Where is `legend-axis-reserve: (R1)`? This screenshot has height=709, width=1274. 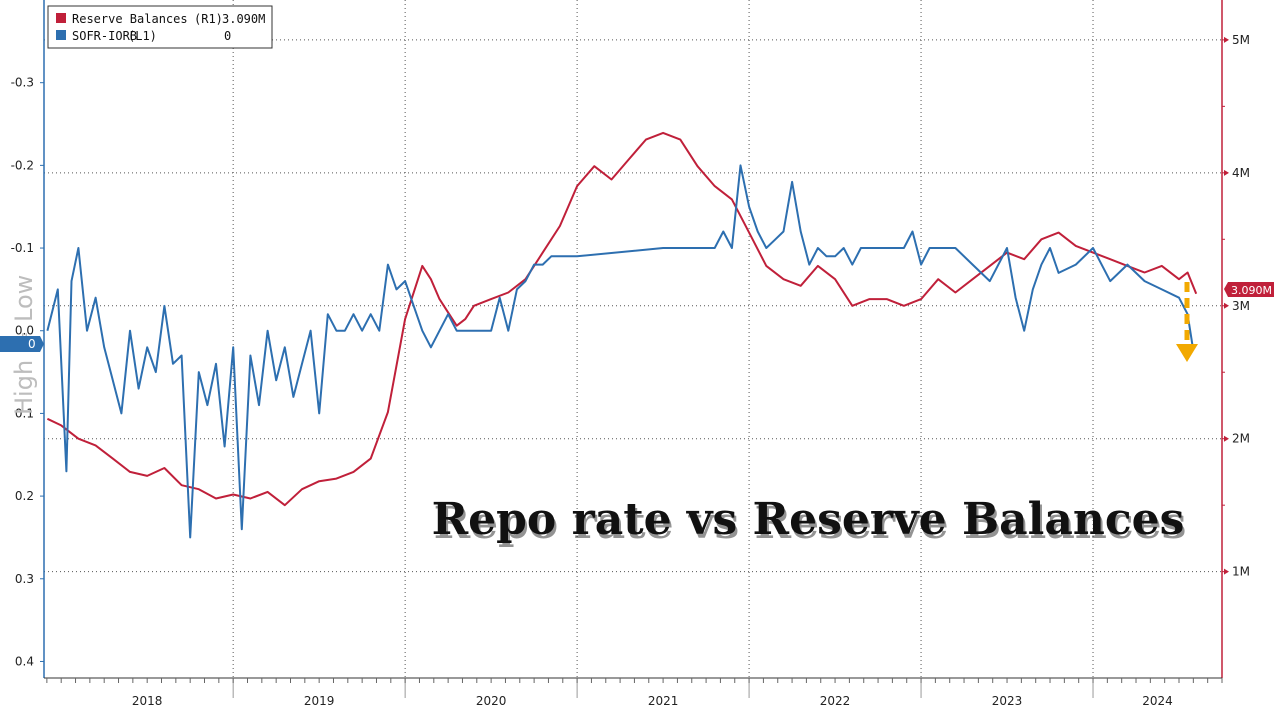 legend-axis-reserve: (R1) is located at coordinates (208, 19).